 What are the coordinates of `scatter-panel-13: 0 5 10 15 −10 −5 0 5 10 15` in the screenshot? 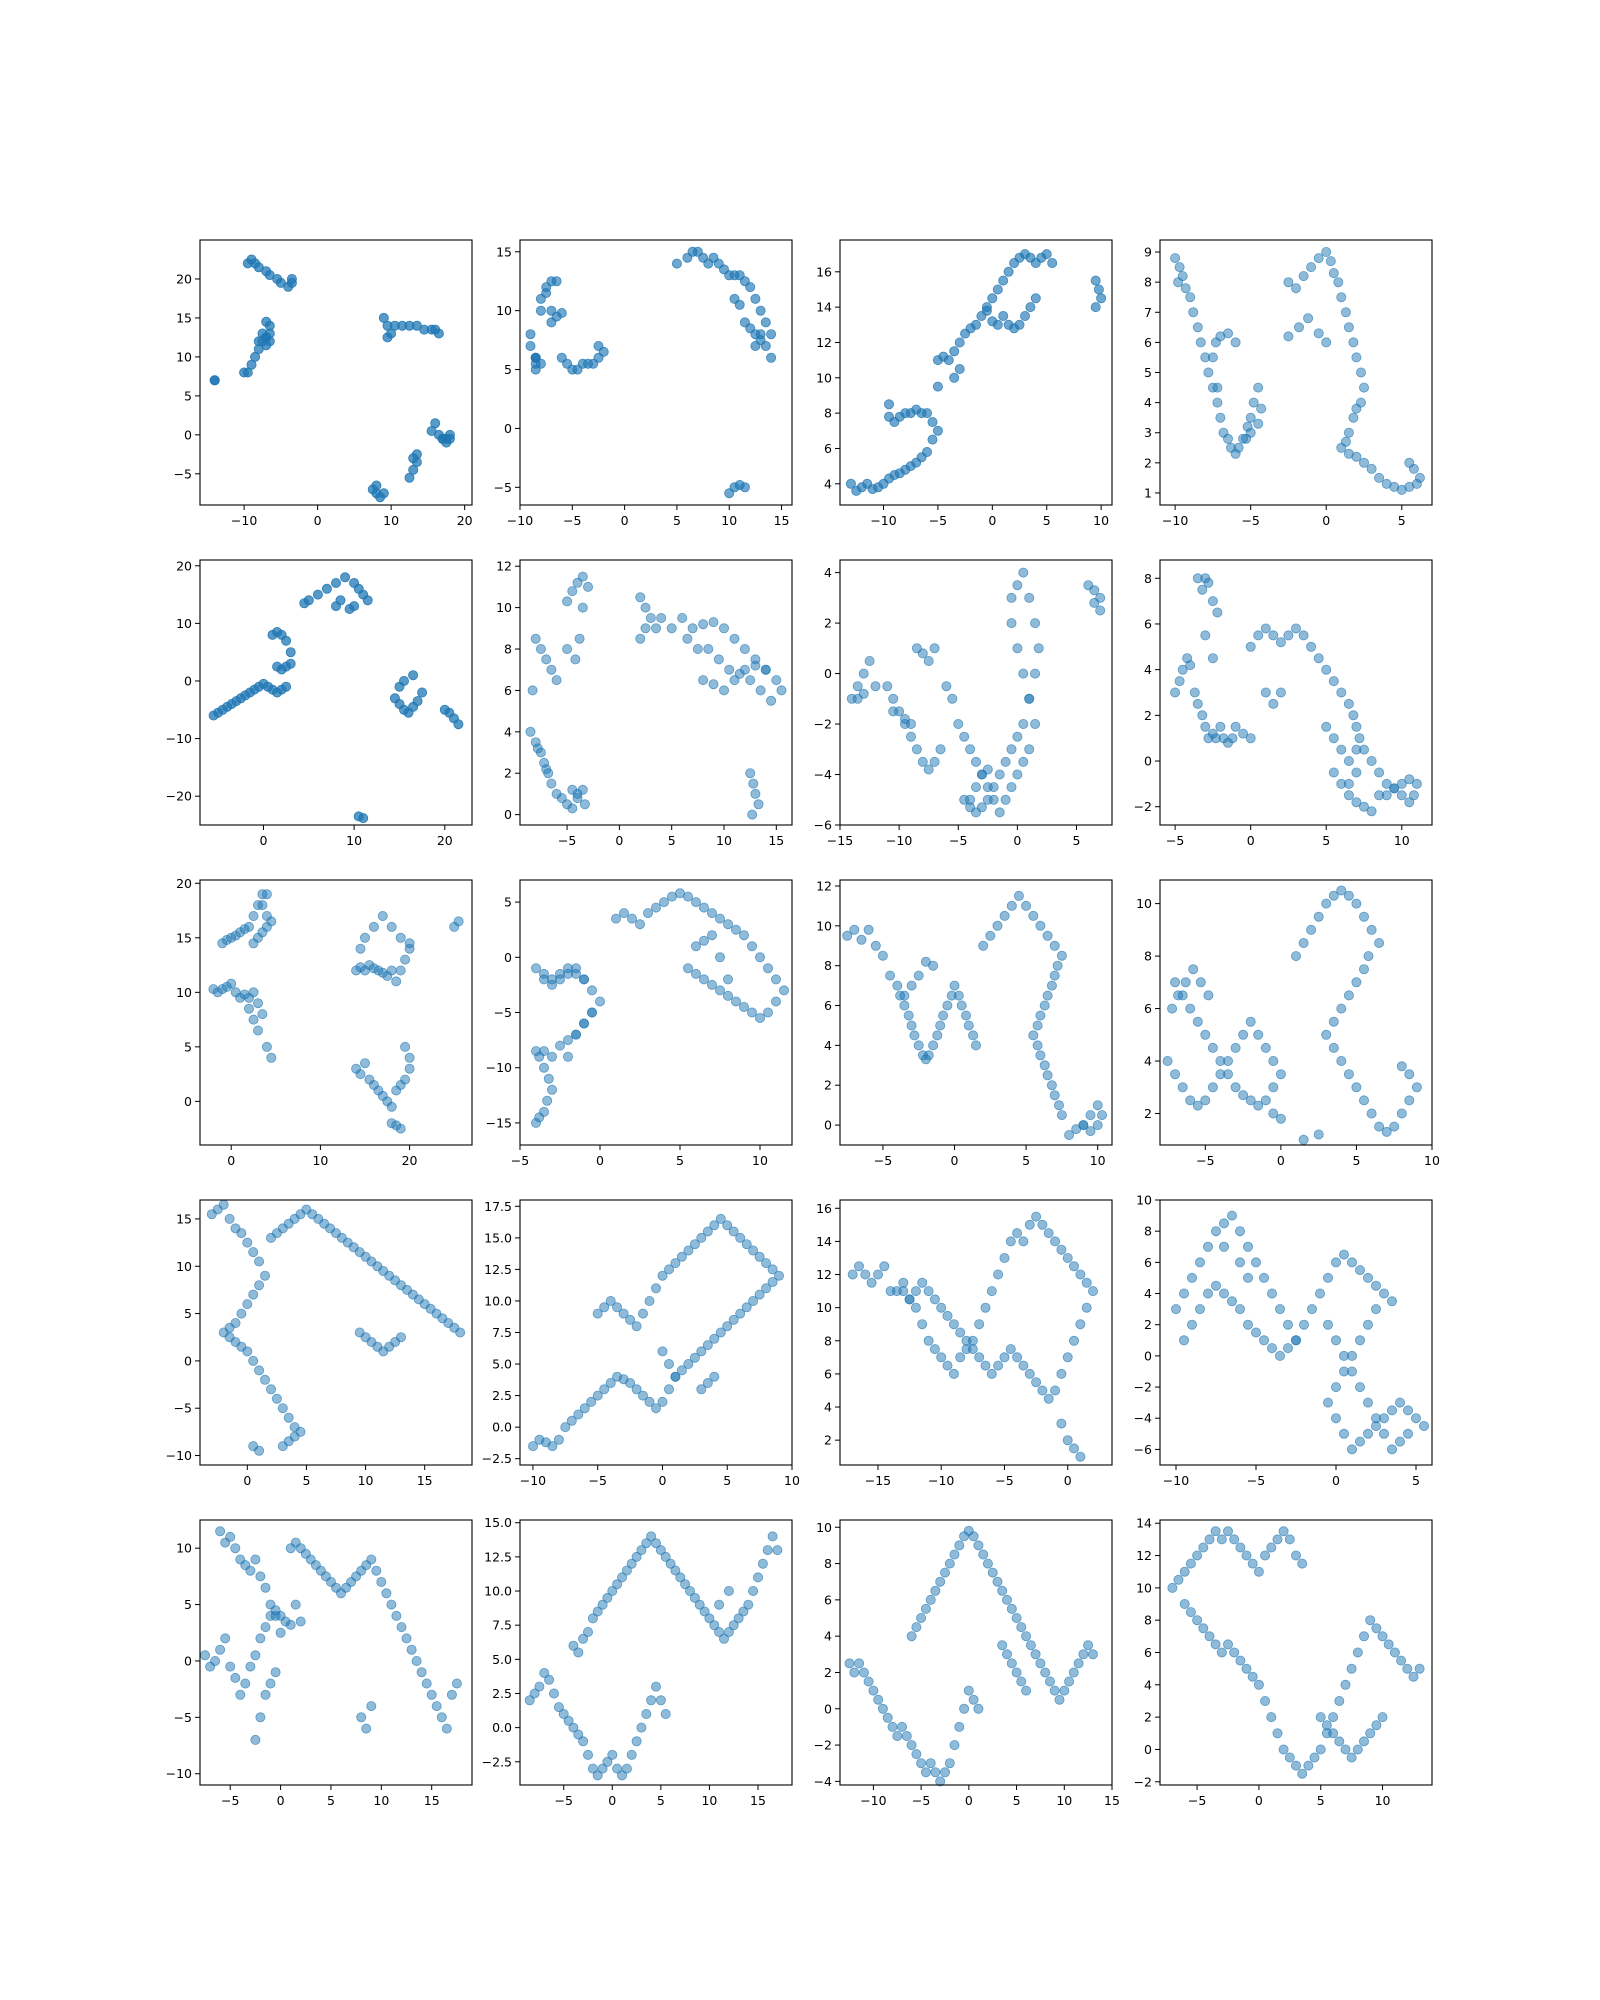 It's located at (319, 1343).